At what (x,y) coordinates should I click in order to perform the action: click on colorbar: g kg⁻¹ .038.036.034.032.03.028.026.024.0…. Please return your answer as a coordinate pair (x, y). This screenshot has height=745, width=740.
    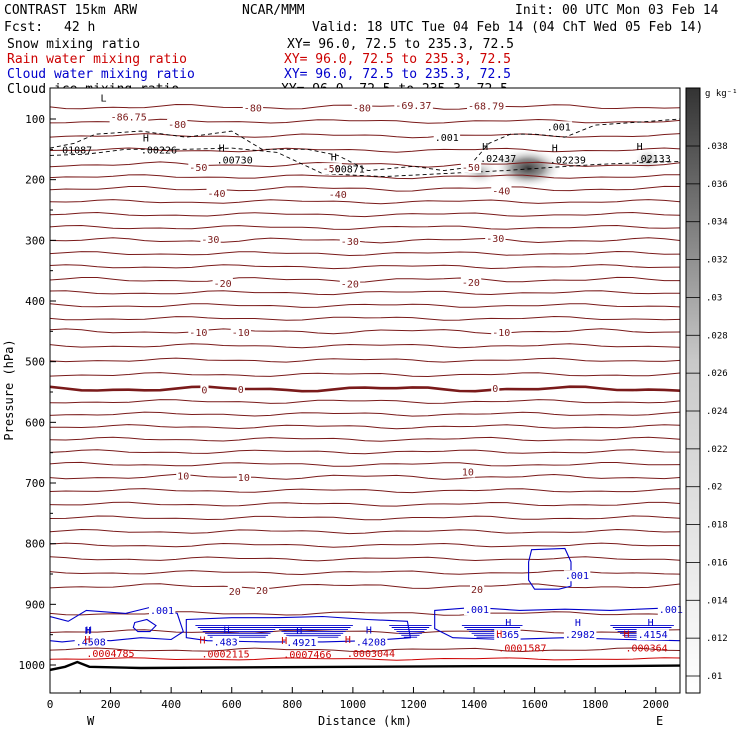
    Looking at the image, I should click on (711, 390).